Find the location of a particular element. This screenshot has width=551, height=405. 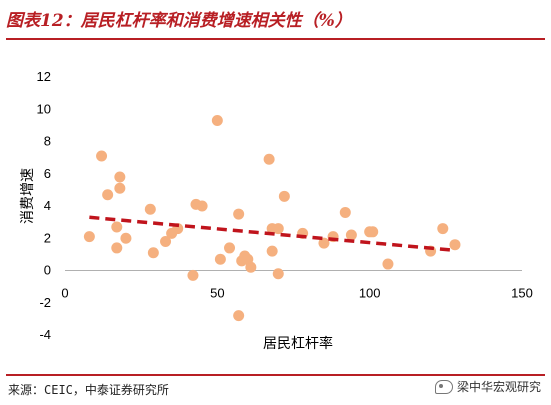

x-tick-label: 150 is located at coordinates (522, 293).